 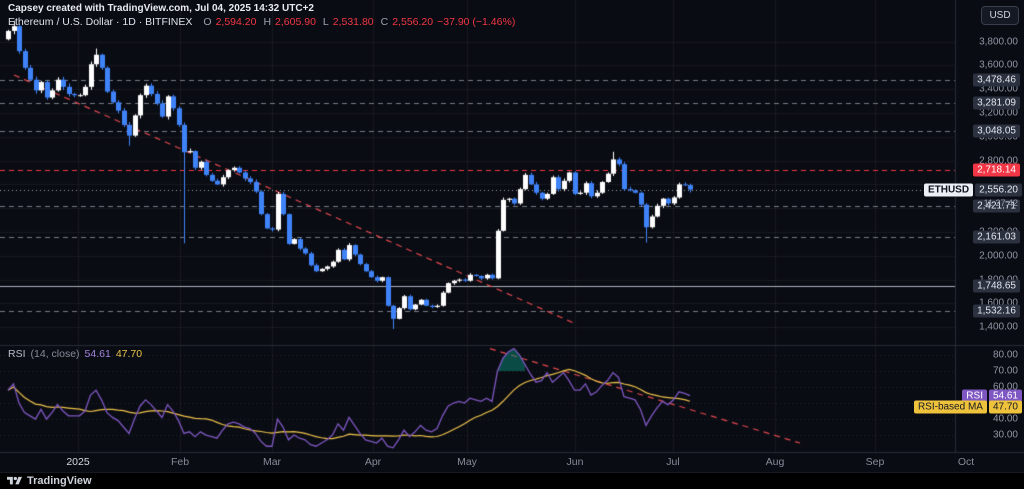 I want to click on low-value: 2,531.80, so click(x=353, y=22).